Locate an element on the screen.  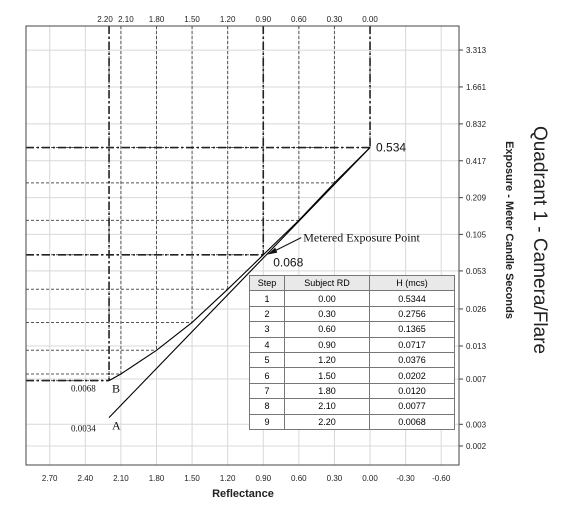
curve-a-label: A is located at coordinates (116, 426).